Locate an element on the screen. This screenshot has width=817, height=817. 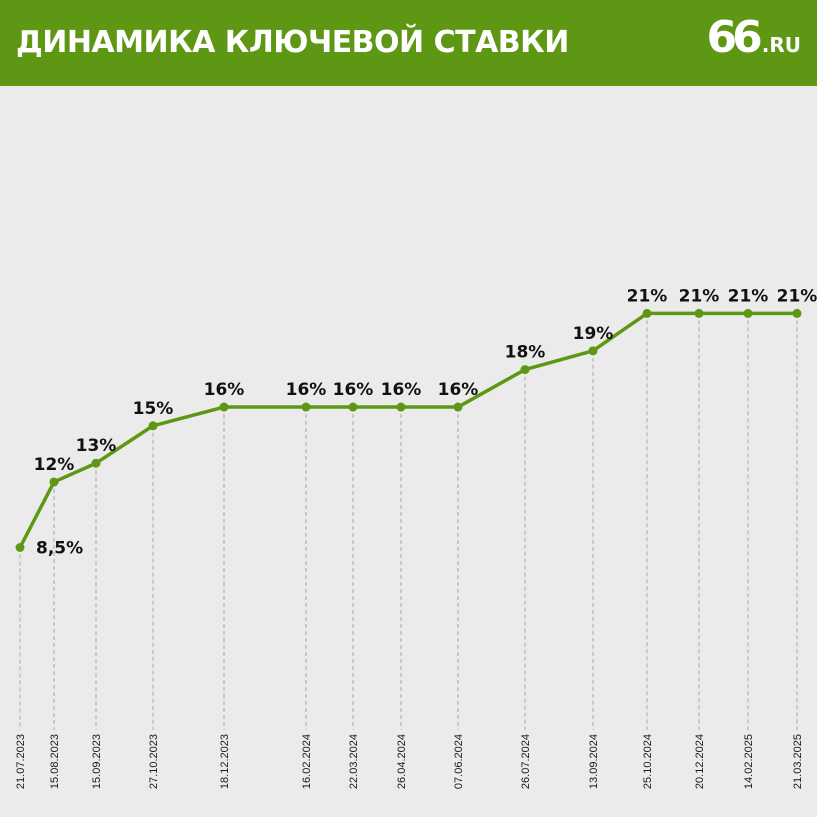
x-tick-label: 16.02.2024 is located at coordinates (307, 761).